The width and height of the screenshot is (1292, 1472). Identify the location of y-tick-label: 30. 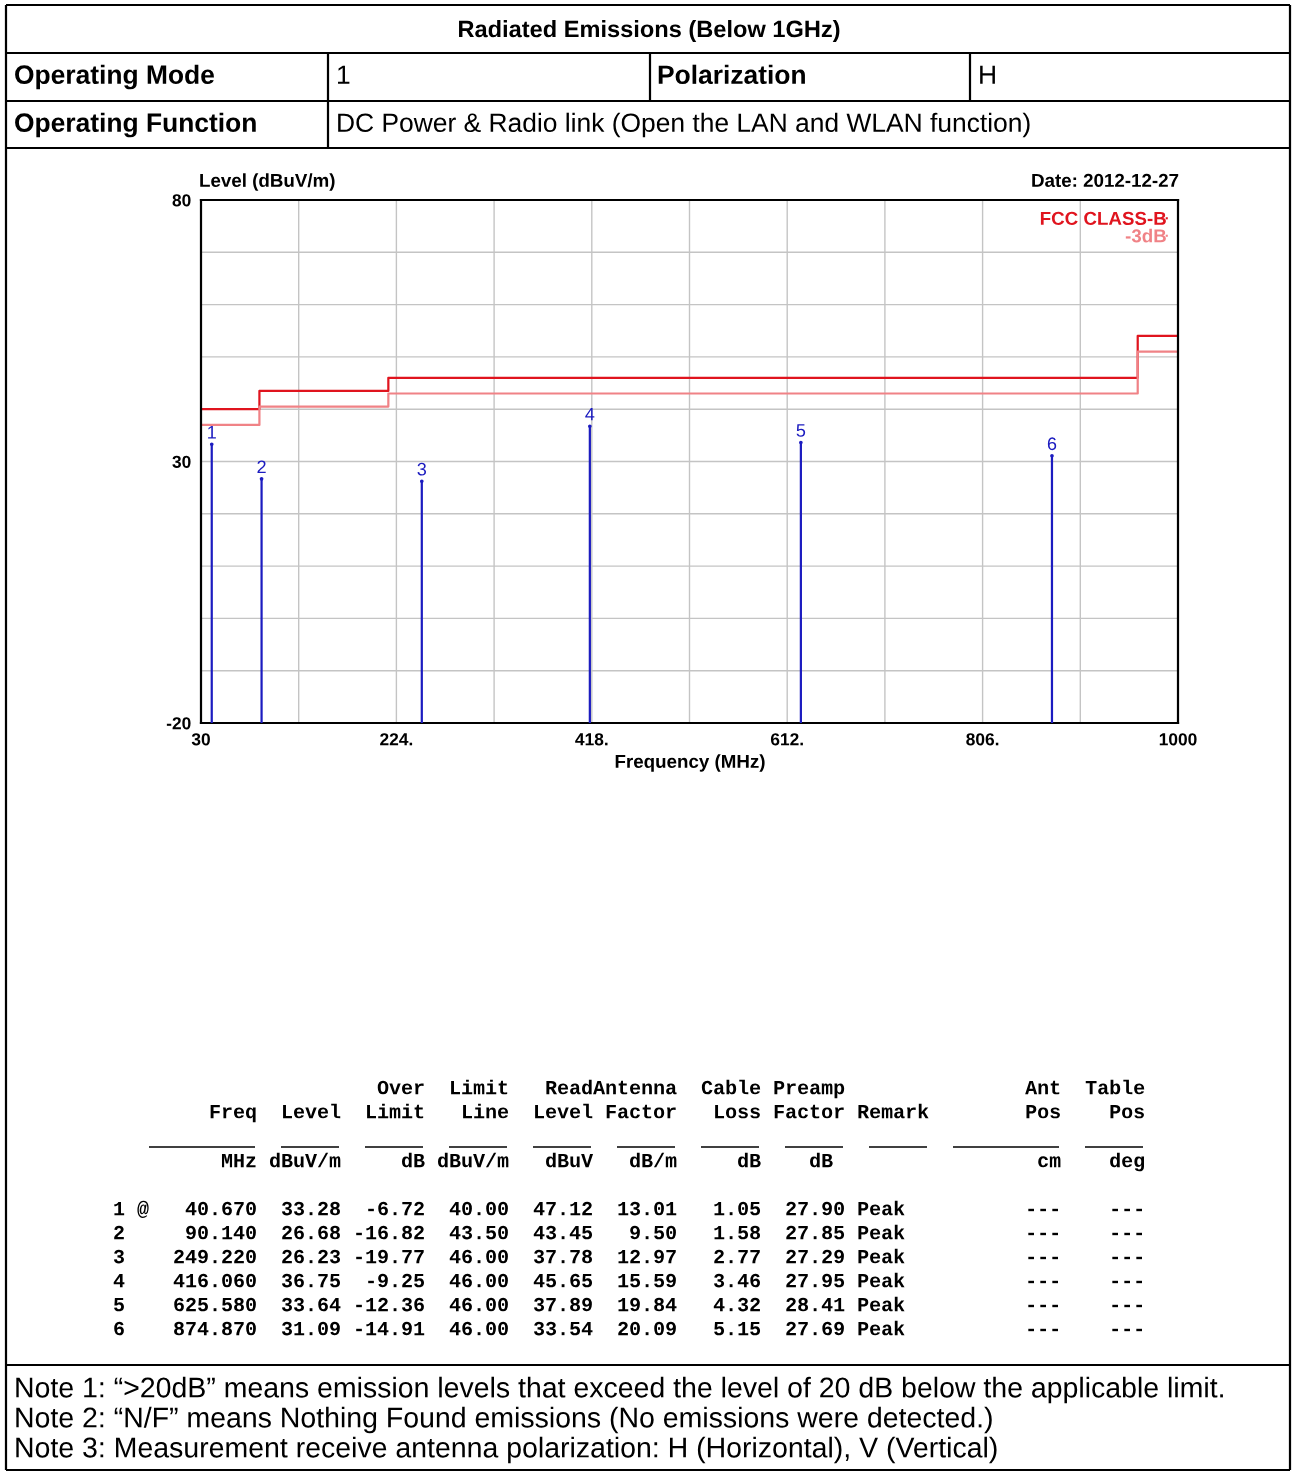
(181, 461).